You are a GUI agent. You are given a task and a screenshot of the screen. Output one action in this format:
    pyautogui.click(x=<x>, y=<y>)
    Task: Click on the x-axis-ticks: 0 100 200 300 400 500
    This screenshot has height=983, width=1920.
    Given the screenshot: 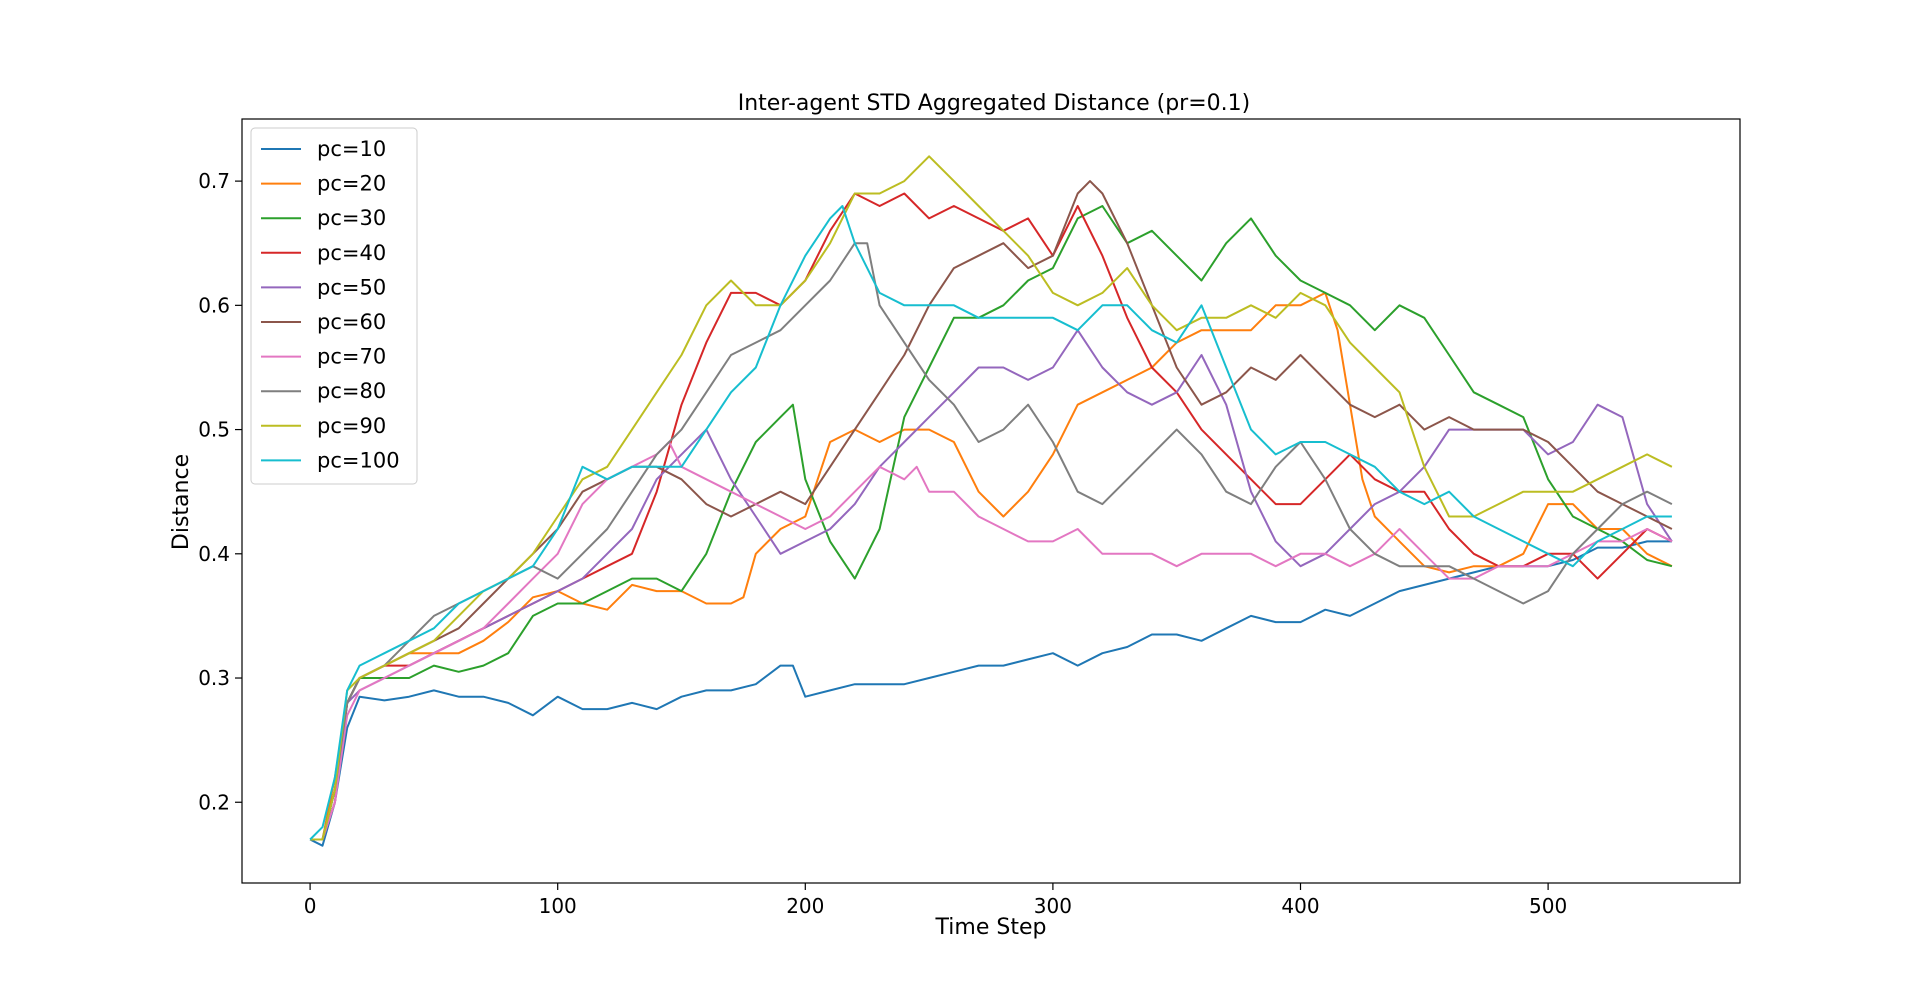 What is the action you would take?
    pyautogui.click(x=935, y=900)
    